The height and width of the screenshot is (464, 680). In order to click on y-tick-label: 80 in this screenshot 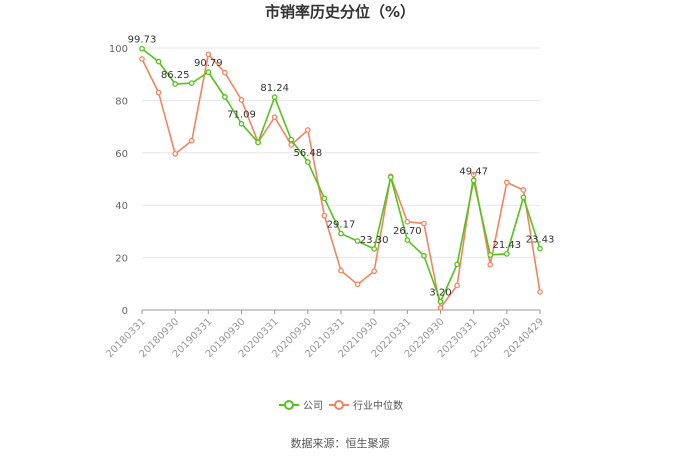, I will do `click(121, 101)`.